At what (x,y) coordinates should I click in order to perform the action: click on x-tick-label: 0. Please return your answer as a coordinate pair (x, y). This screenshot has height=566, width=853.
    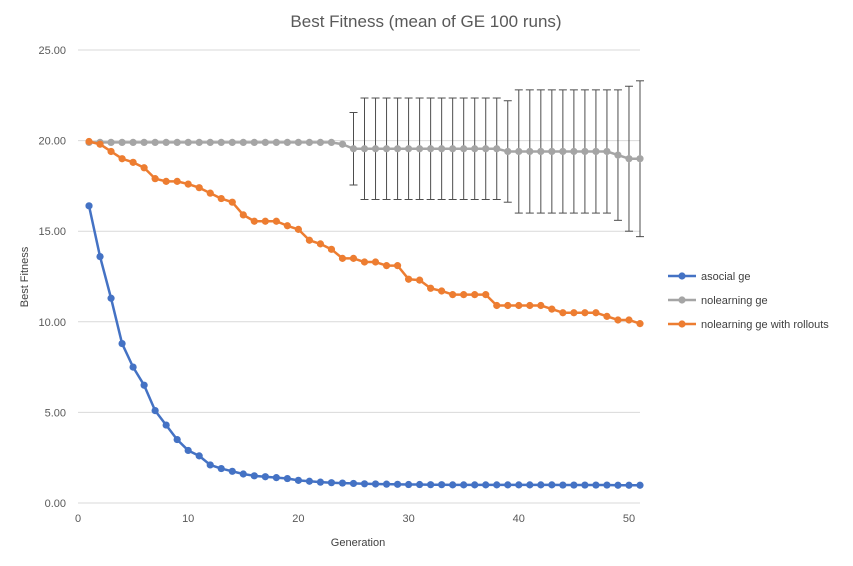
    Looking at the image, I should click on (78, 519).